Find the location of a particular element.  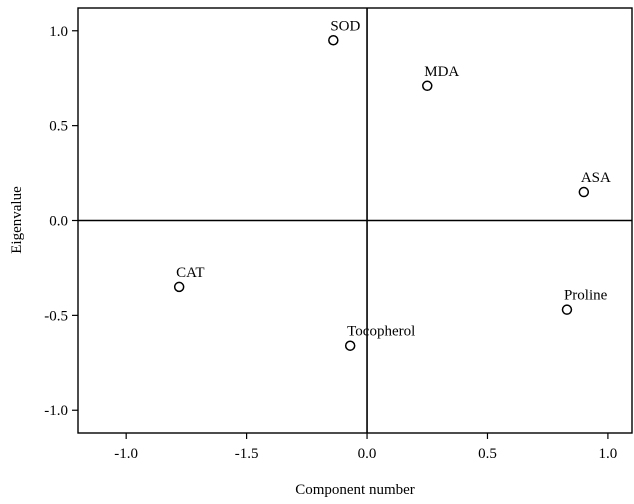

x-axis-ticks: -1.0 -1.5 0.0 0.5 1.0 is located at coordinates (365, 447).